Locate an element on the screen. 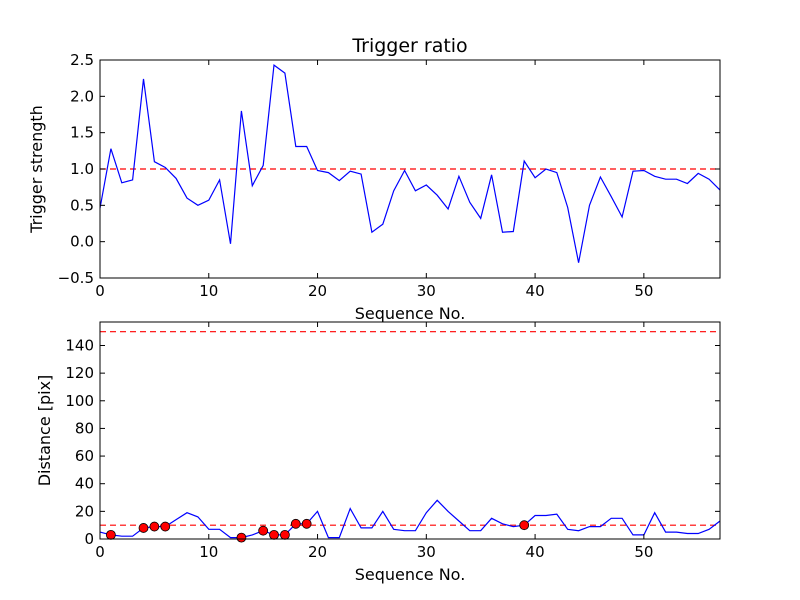 The width and height of the screenshot is (800, 600). y-tick-label: 2.0 is located at coordinates (82, 96).